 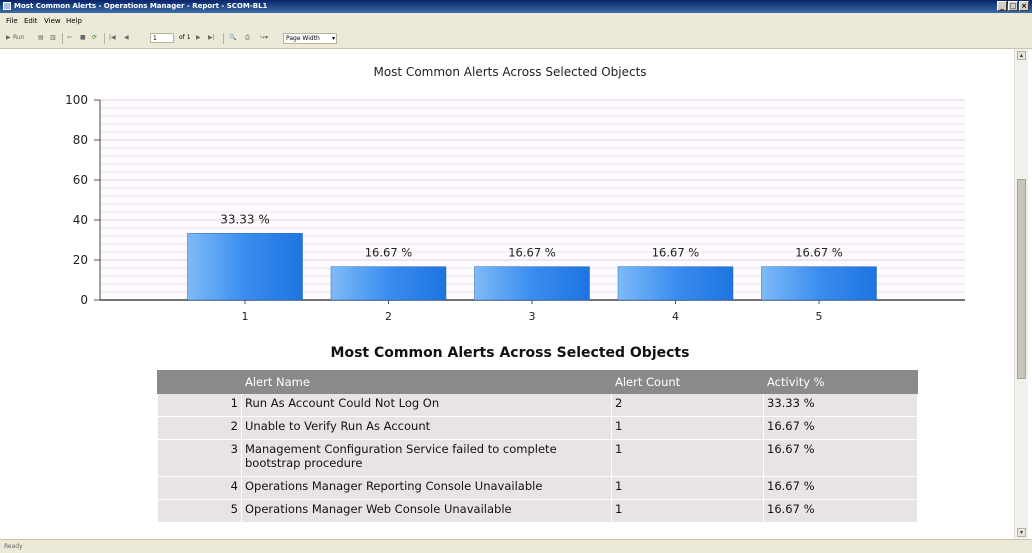 I want to click on minimize-icon: _, so click(x=1002, y=6).